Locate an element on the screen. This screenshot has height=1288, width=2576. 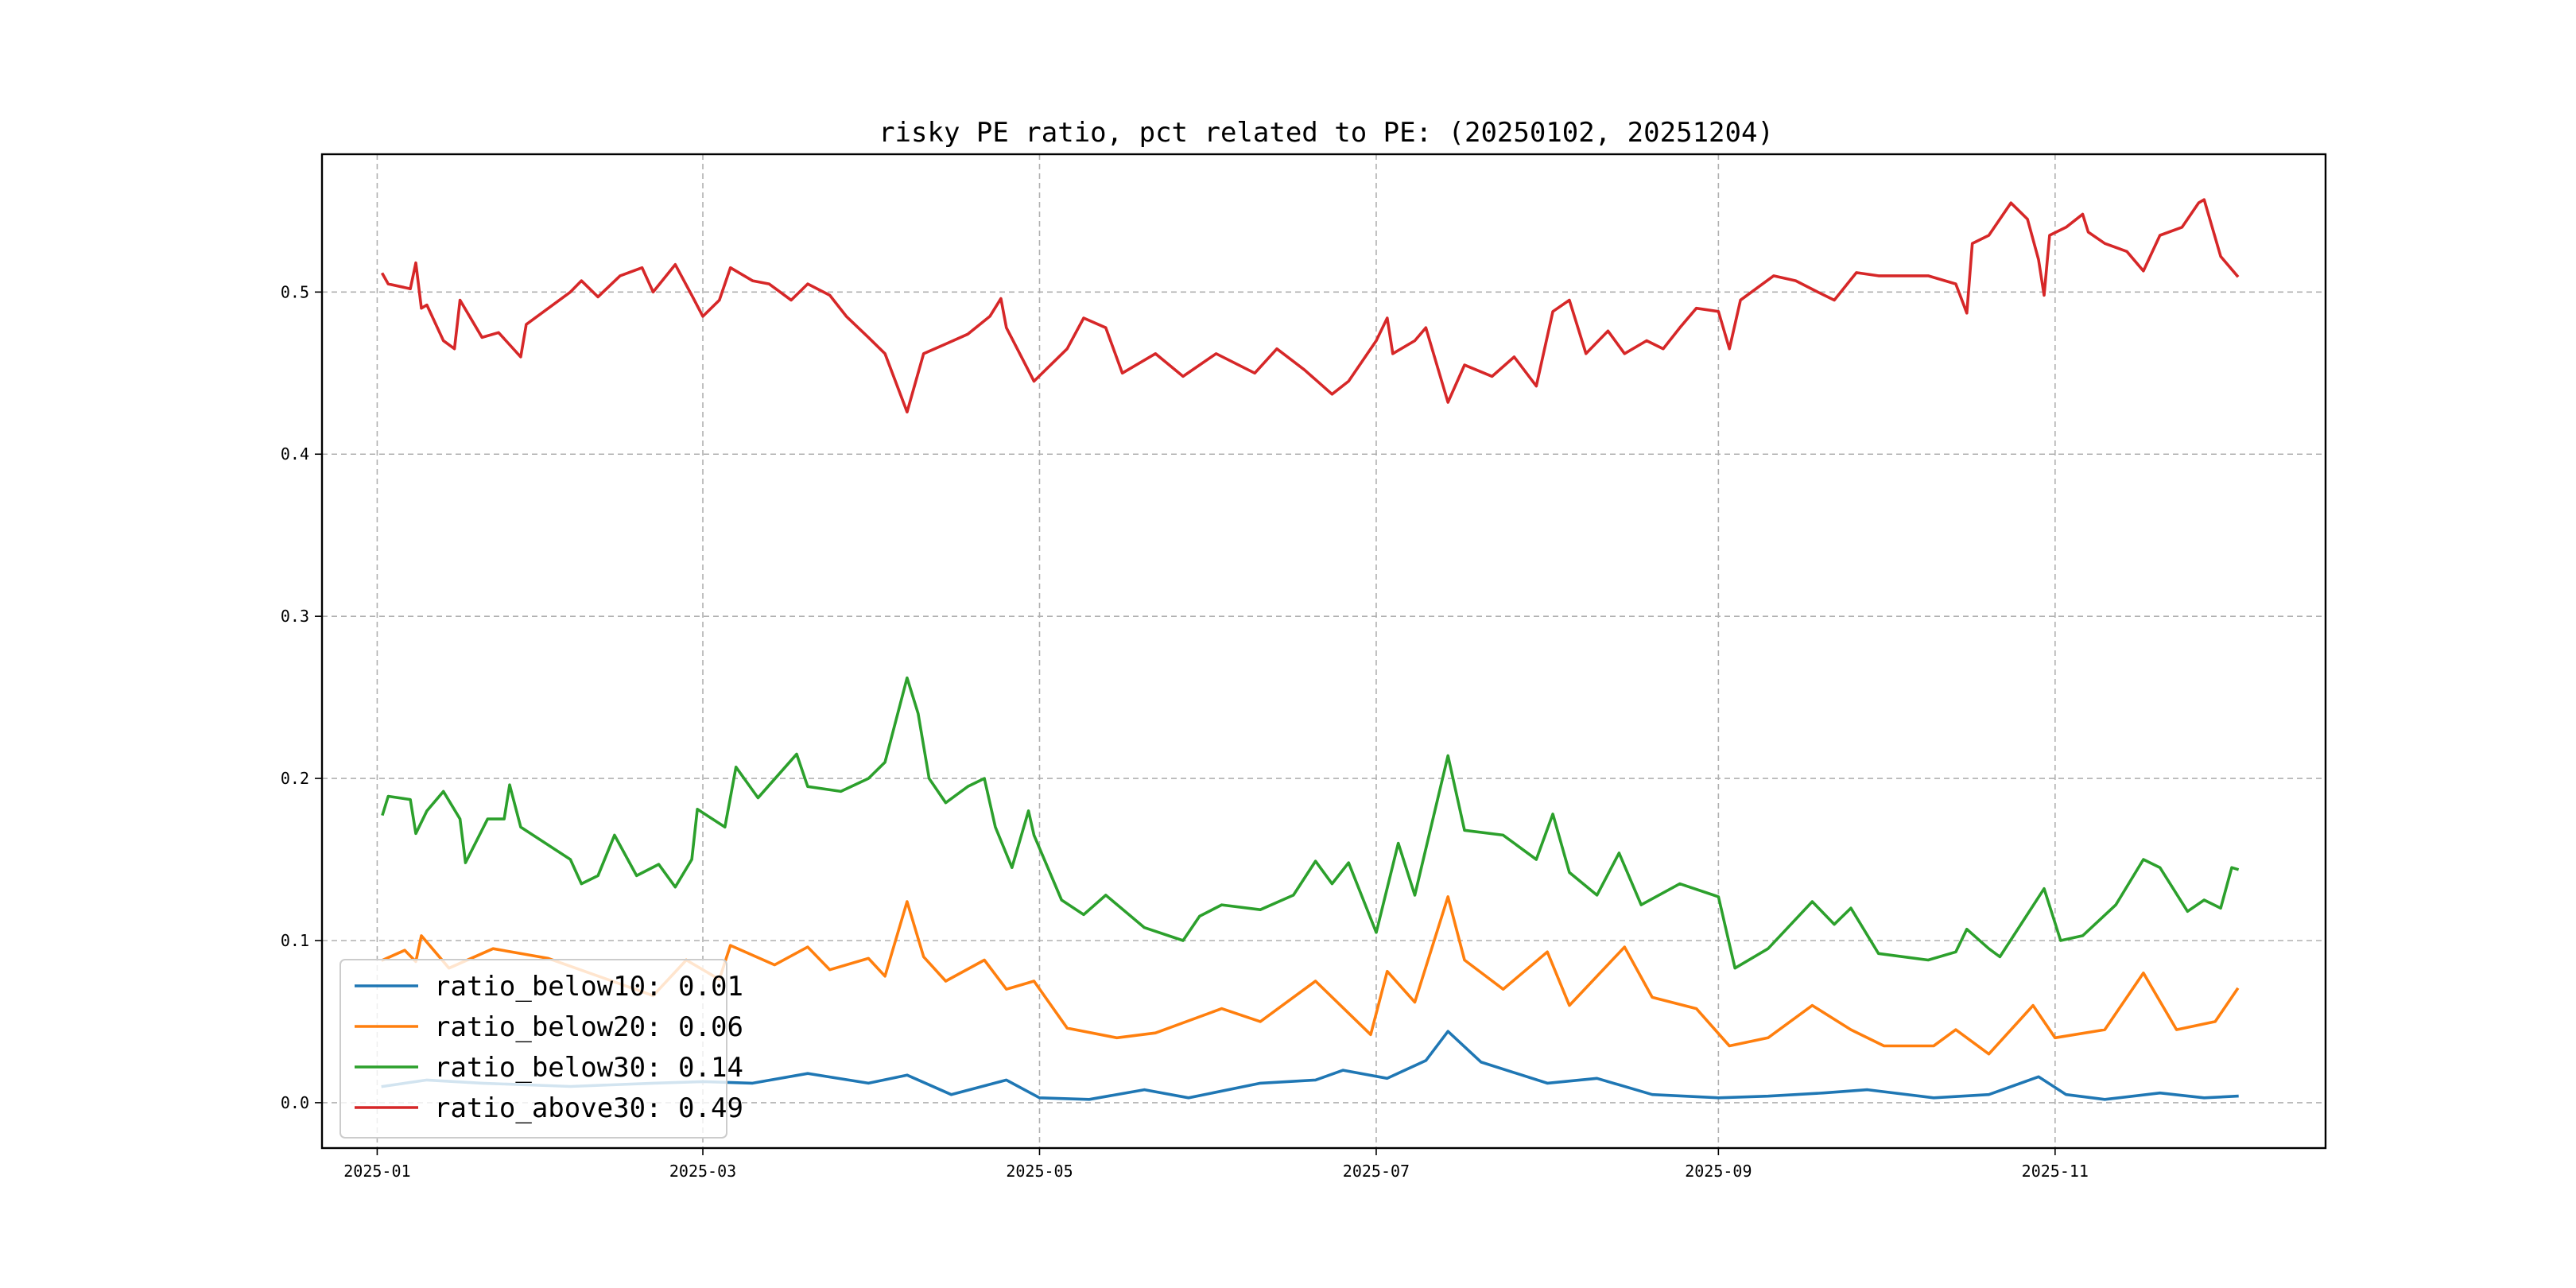
x-tick-label: 2025-01 is located at coordinates (376, 1171).